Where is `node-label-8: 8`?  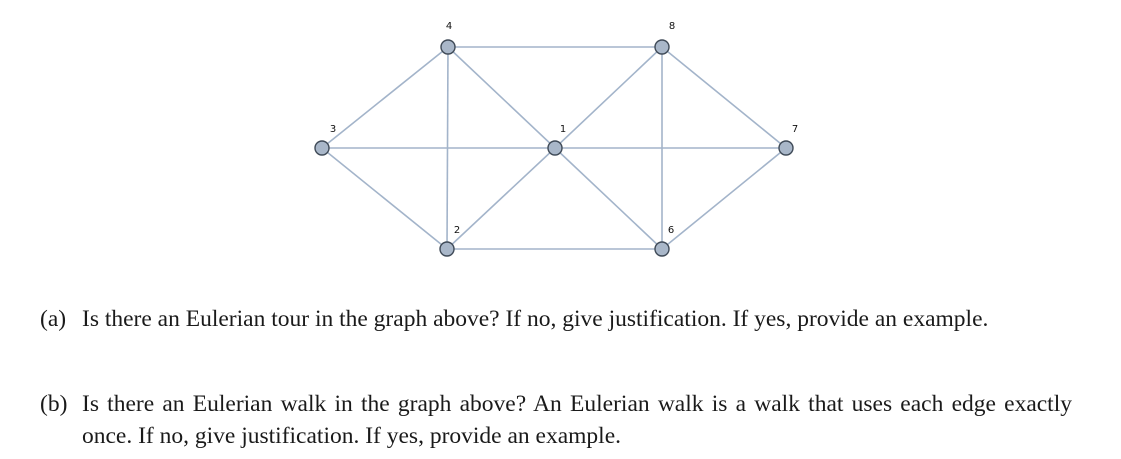
node-label-8: 8 is located at coordinates (672, 26).